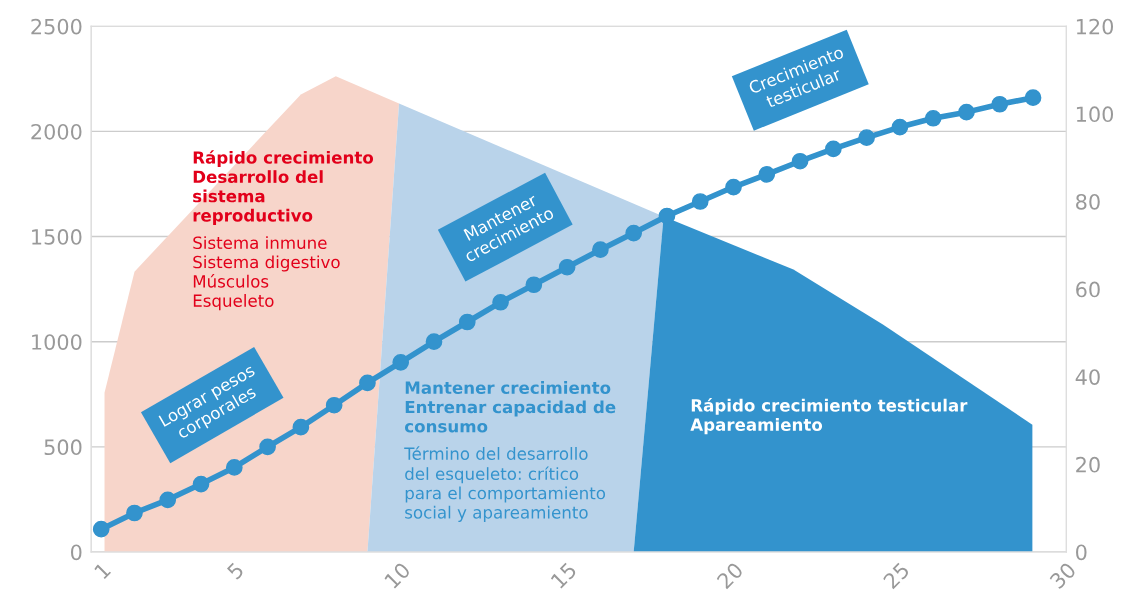 Image resolution: width=1126 pixels, height=592 pixels. Describe the element at coordinates (505, 484) in the screenshot. I see `annotation: Término del desarrollo del esqueleto: crítico para el comportamiento social y apareamiento` at that location.